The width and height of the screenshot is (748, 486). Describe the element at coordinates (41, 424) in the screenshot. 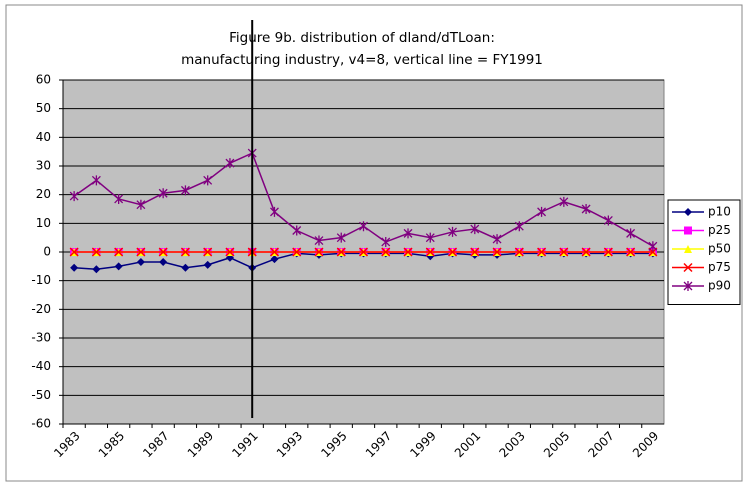

I see `y-tick-label: -60` at that location.